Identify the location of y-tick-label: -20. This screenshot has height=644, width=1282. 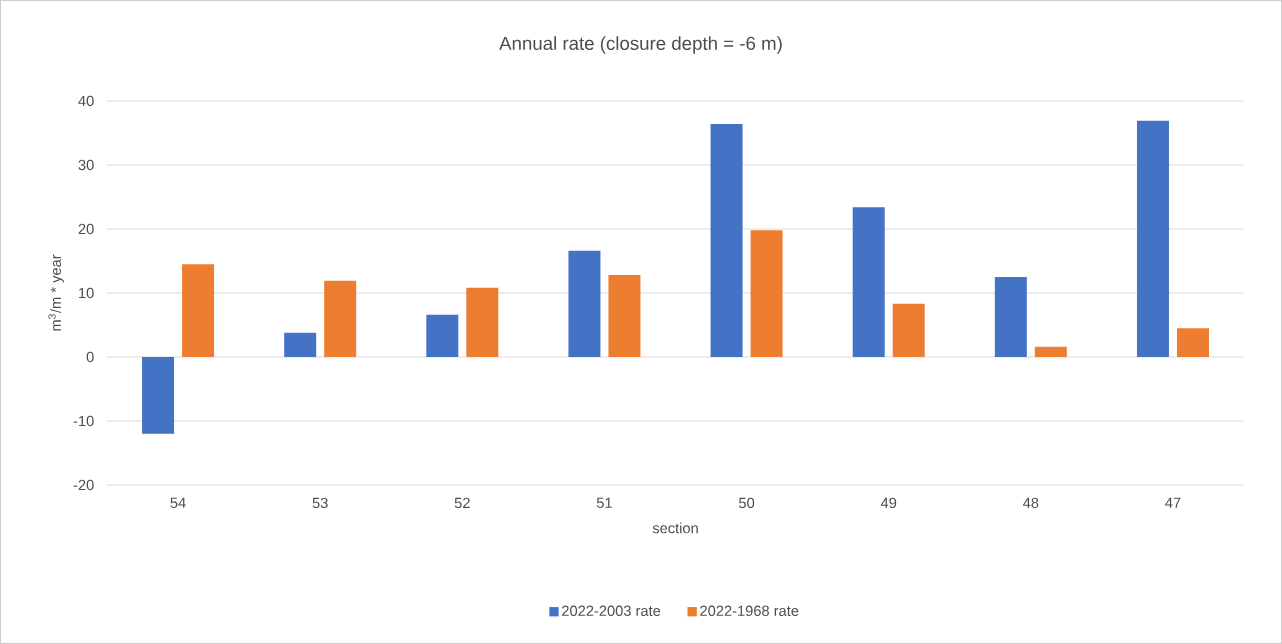
(83, 485).